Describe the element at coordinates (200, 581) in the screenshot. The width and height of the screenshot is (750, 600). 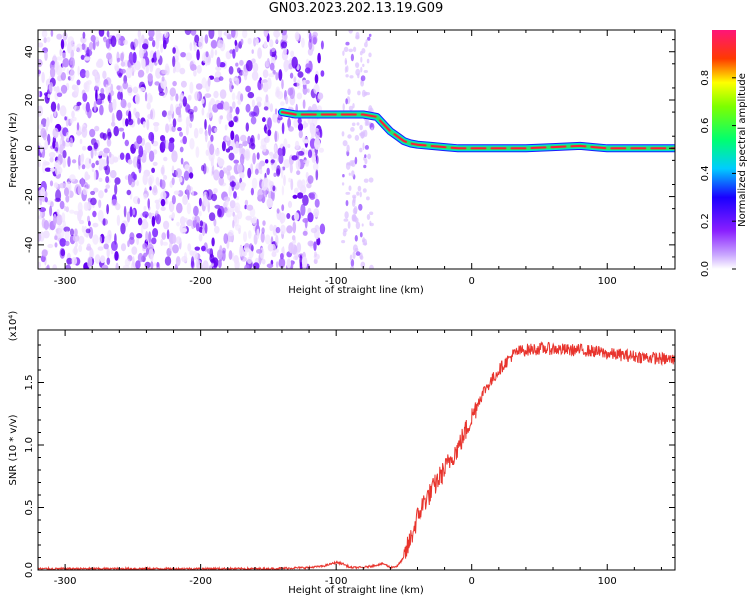
I see `x-tick-label: -200` at that location.